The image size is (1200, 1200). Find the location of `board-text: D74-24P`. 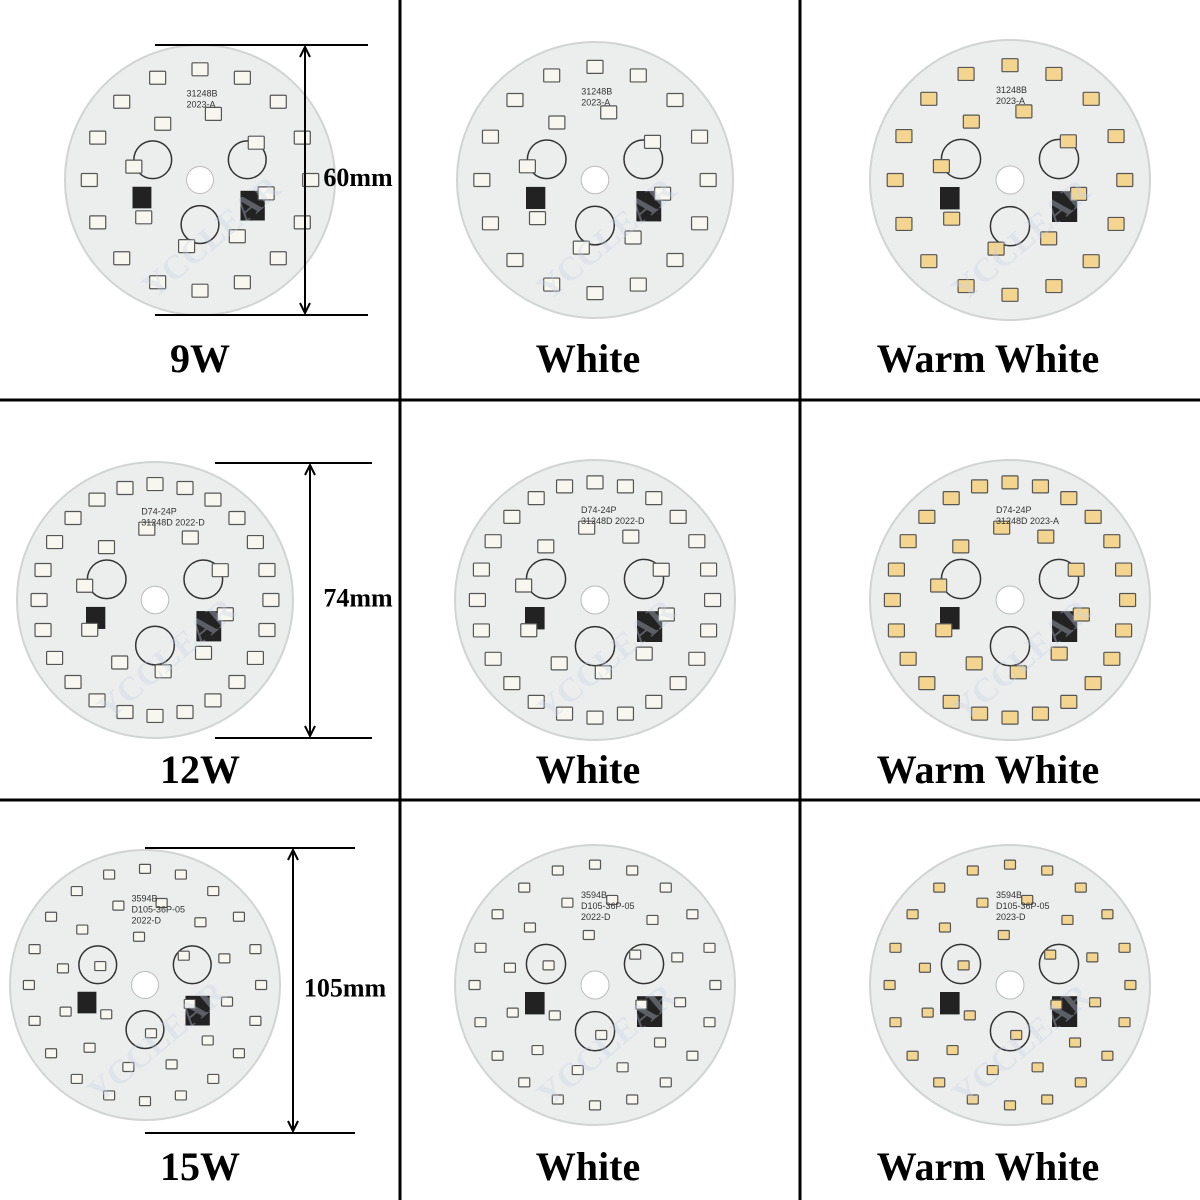

board-text: D74-24P is located at coordinates (599, 510).